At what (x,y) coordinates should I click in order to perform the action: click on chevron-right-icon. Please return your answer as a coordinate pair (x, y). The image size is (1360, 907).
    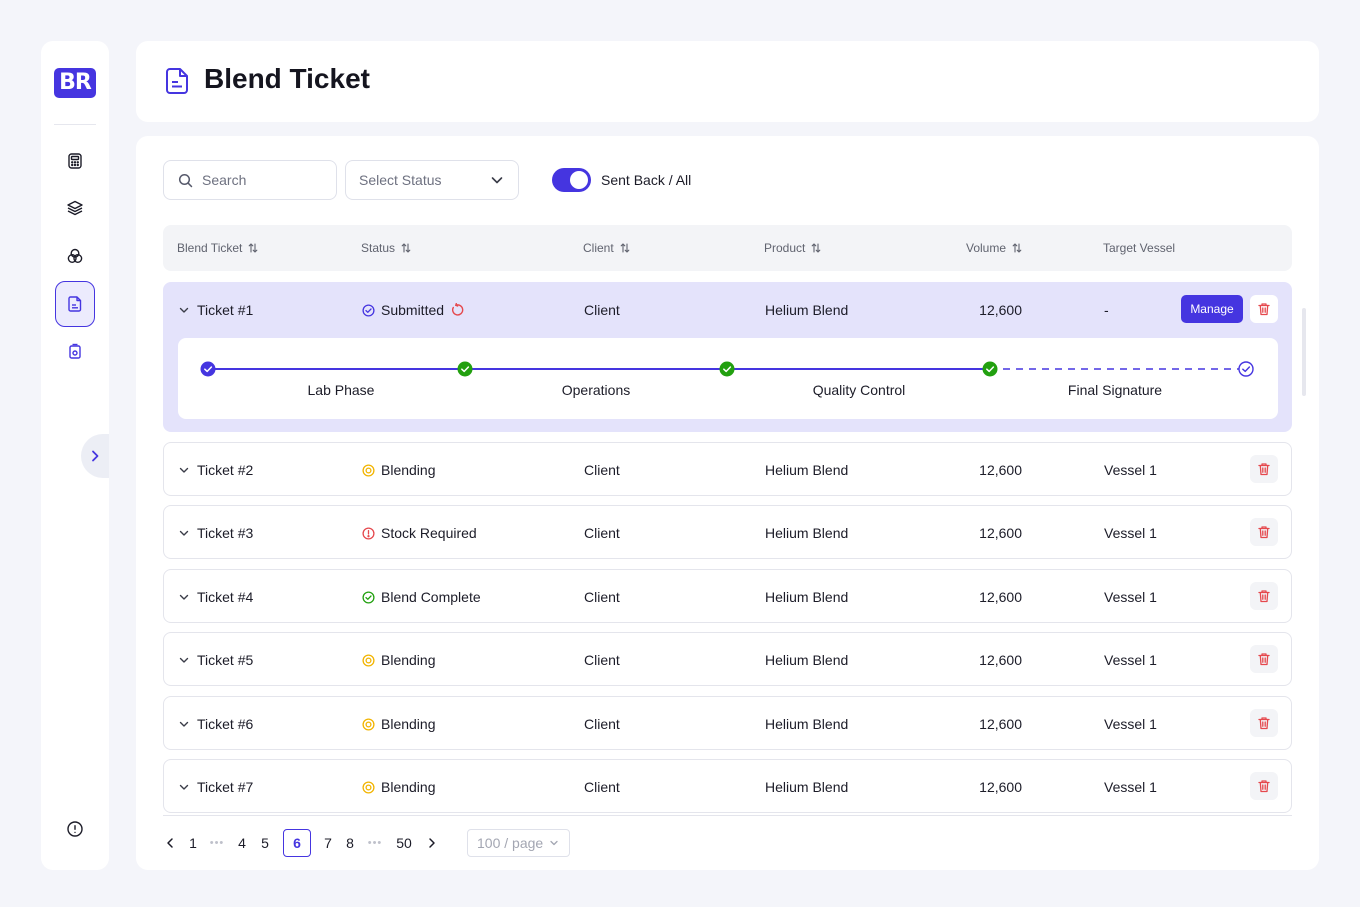
    Looking at the image, I should click on (432, 843).